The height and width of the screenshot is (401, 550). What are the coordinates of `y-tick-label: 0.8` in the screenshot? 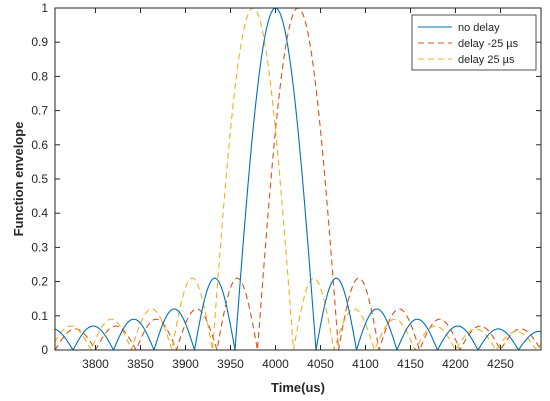 It's located at (39, 76).